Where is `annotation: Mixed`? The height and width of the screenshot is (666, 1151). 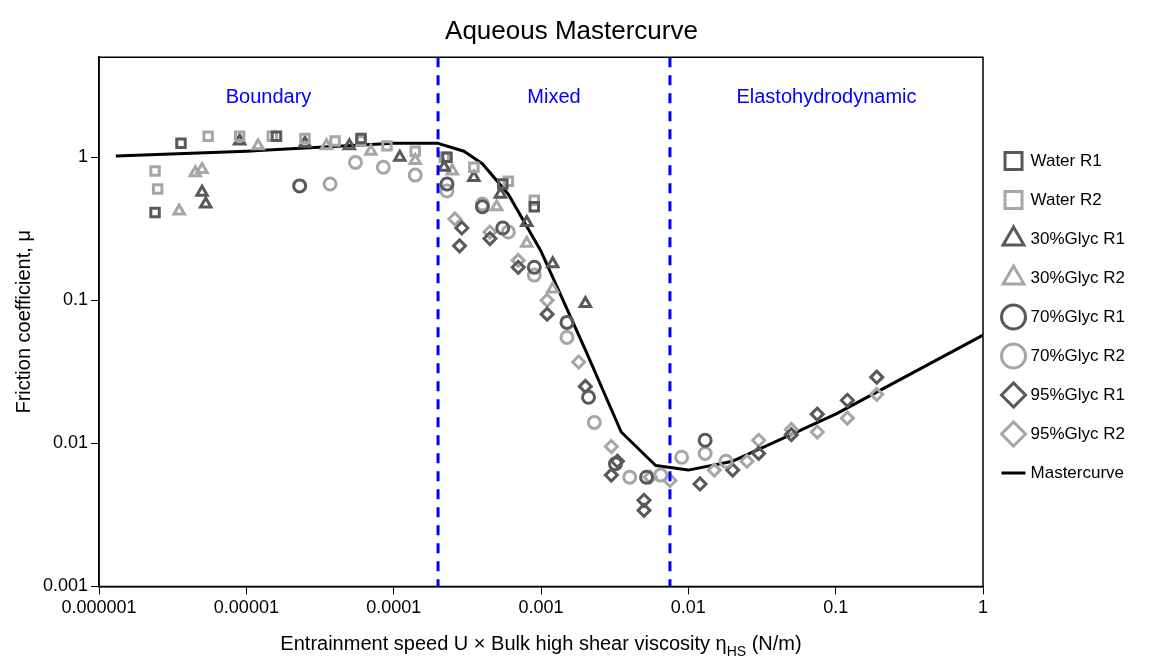
annotation: Mixed is located at coordinates (554, 95).